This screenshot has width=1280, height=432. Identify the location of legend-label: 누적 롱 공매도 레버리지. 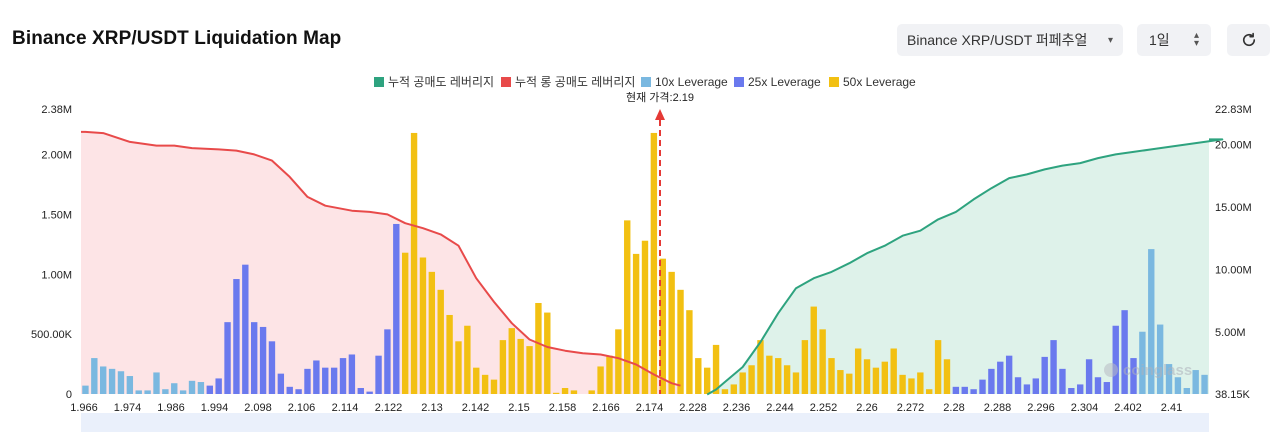
(575, 82).